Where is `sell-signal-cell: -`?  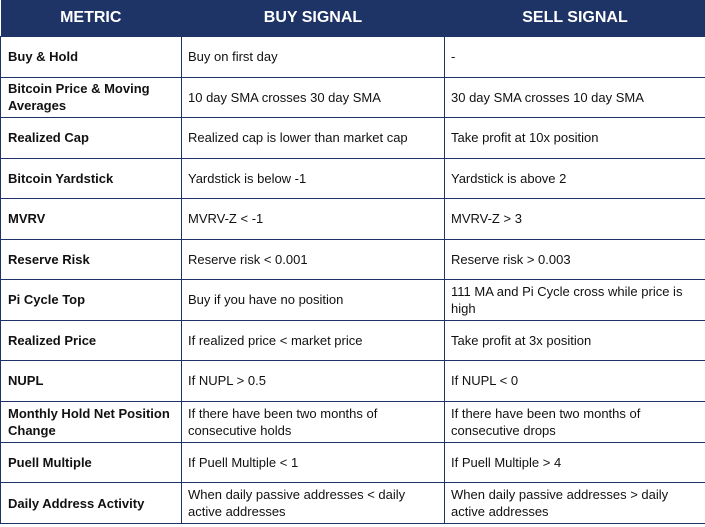 sell-signal-cell: - is located at coordinates (574, 57).